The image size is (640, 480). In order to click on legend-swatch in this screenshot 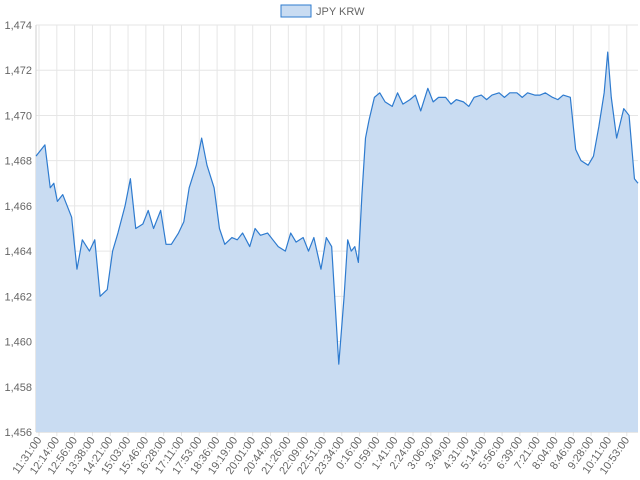, I will do `click(296, 11)`.